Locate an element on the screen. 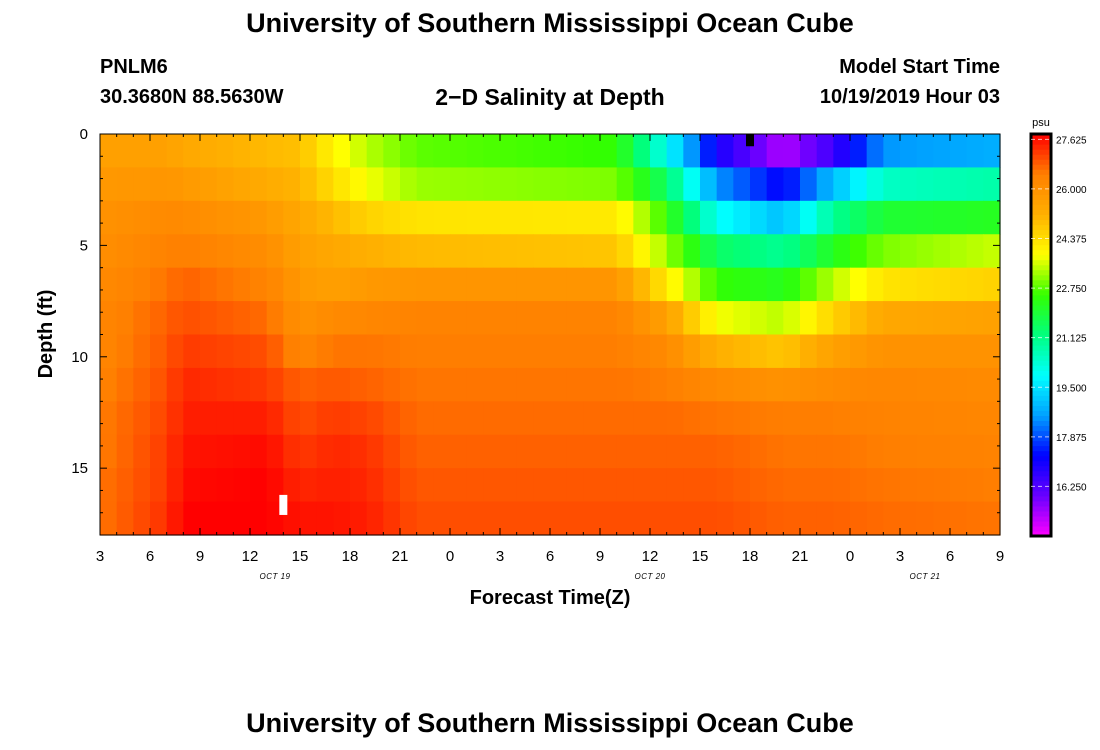 This screenshot has height=750, width=1100. model-start-label: Model Start Time is located at coordinates (919, 67).